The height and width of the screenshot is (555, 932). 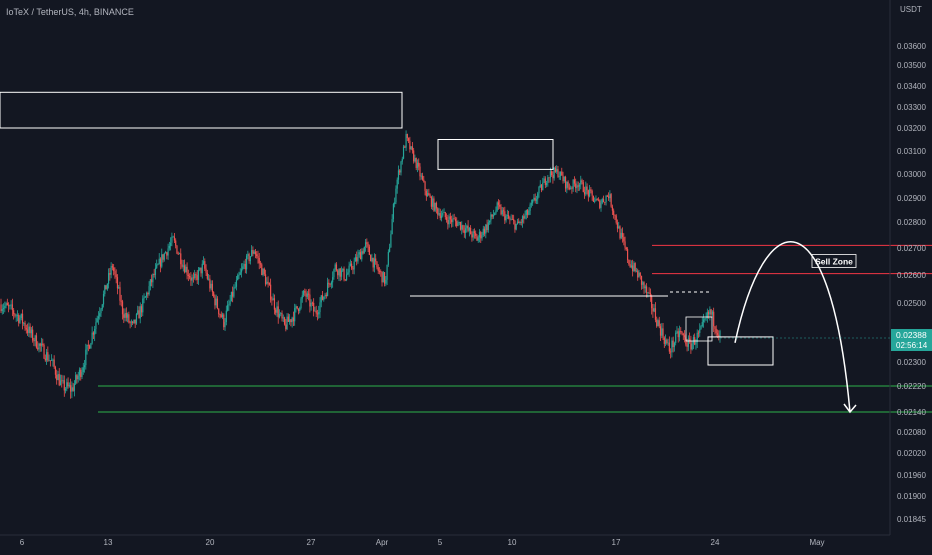 What do you see at coordinates (740, 351) in the screenshot?
I see `zone-box` at bounding box center [740, 351].